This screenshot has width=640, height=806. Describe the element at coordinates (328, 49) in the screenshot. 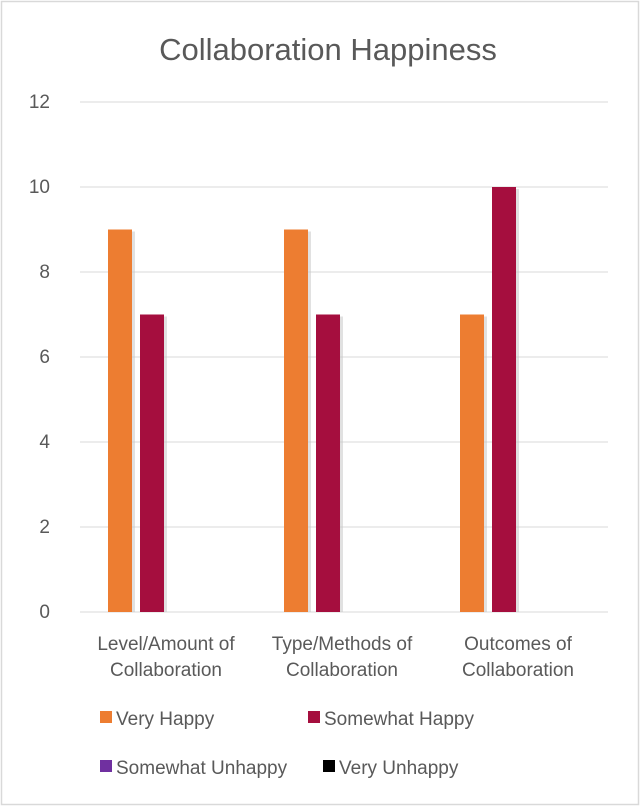

I see `chart-title: Collaboration Happiness` at that location.